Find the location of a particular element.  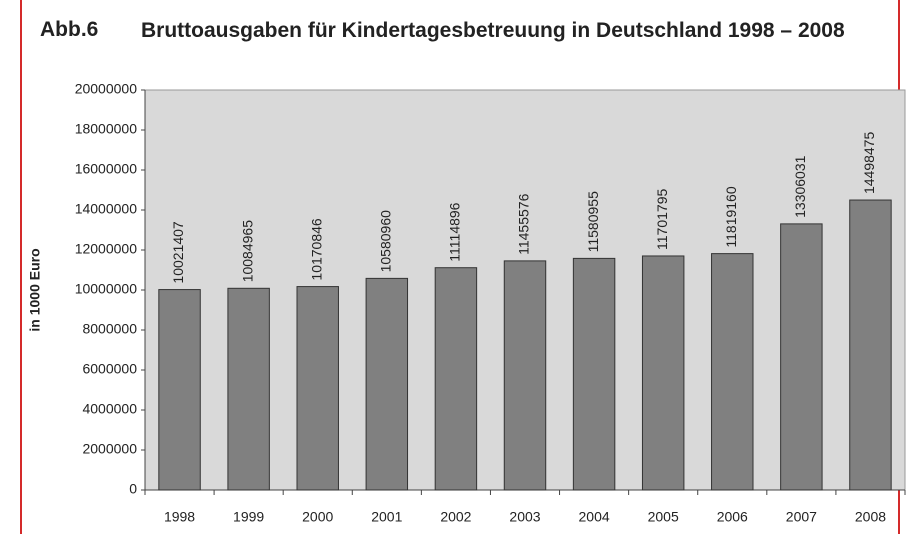

value-label: 11819160 is located at coordinates (731, 216).